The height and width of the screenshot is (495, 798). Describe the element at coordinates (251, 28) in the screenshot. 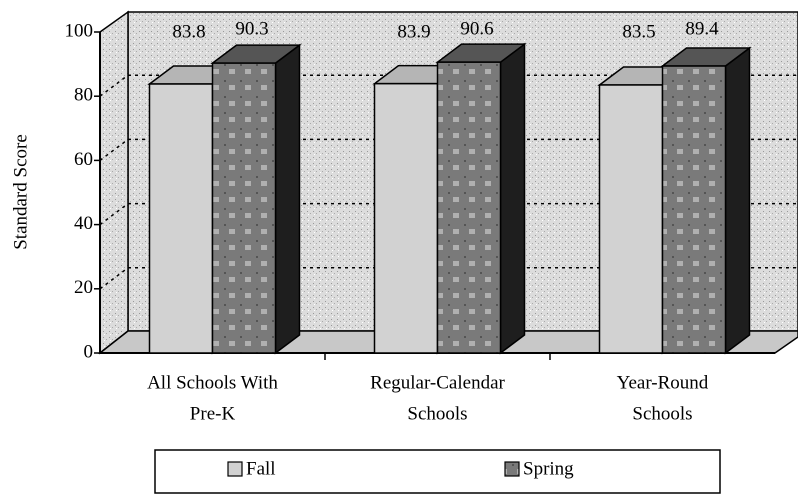

I see `value-label: 90.3` at that location.